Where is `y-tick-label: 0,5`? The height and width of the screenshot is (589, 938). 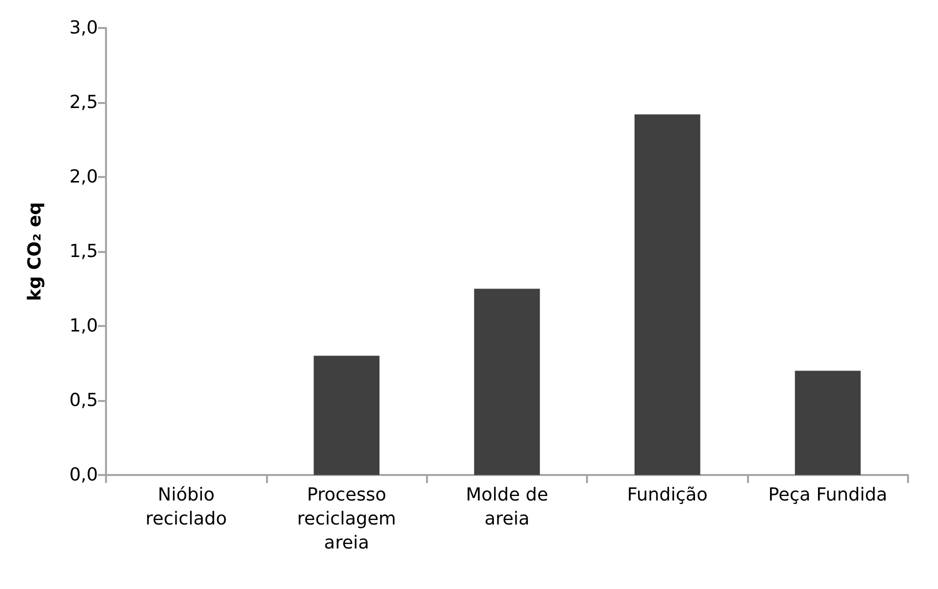 y-tick-label: 0,5 is located at coordinates (83, 400).